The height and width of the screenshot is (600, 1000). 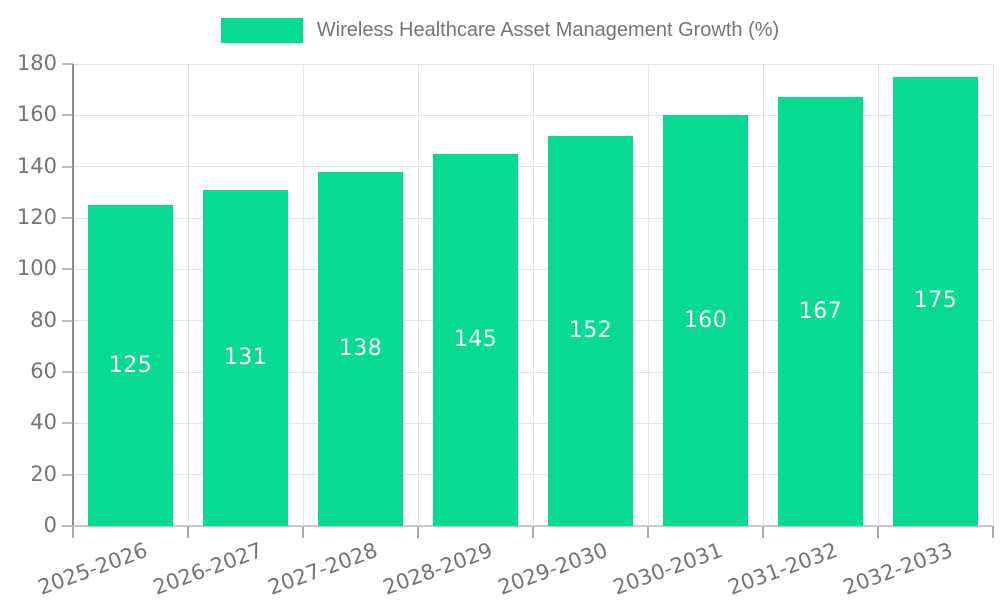 What do you see at coordinates (552, 569) in the screenshot?
I see `x-axis-label: 2029-2030` at bounding box center [552, 569].